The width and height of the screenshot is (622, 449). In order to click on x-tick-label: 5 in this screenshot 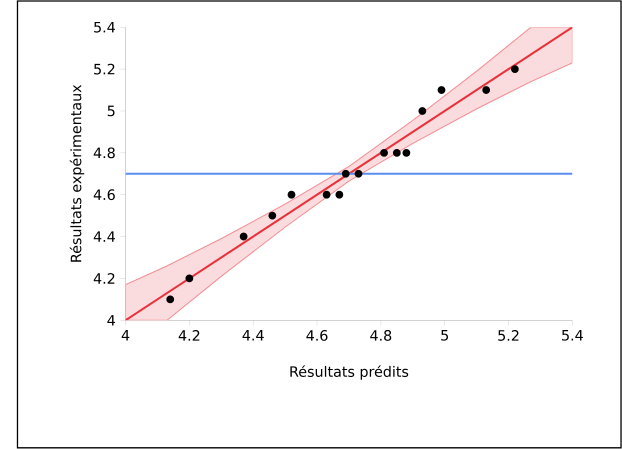, I will do `click(444, 335)`.